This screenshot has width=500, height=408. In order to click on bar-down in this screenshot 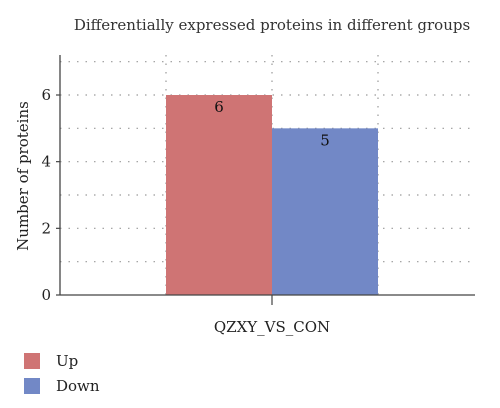, I will do `click(325, 211)`.